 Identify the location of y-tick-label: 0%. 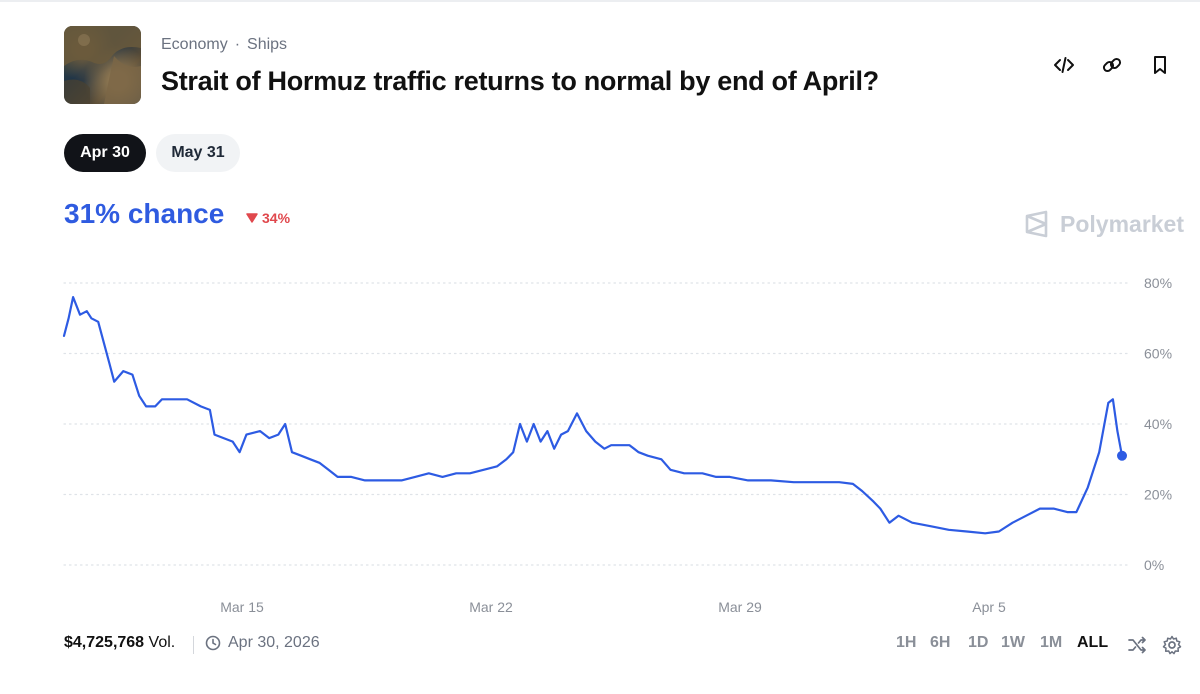
(1154, 565).